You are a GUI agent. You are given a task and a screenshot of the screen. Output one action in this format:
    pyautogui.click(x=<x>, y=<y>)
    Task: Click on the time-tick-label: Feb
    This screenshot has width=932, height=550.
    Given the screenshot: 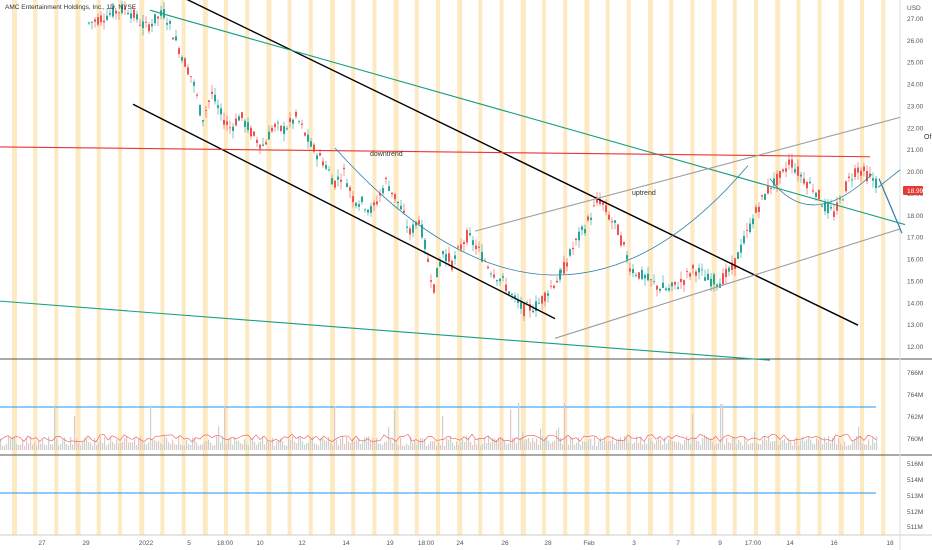 What is the action you would take?
    pyautogui.click(x=589, y=543)
    